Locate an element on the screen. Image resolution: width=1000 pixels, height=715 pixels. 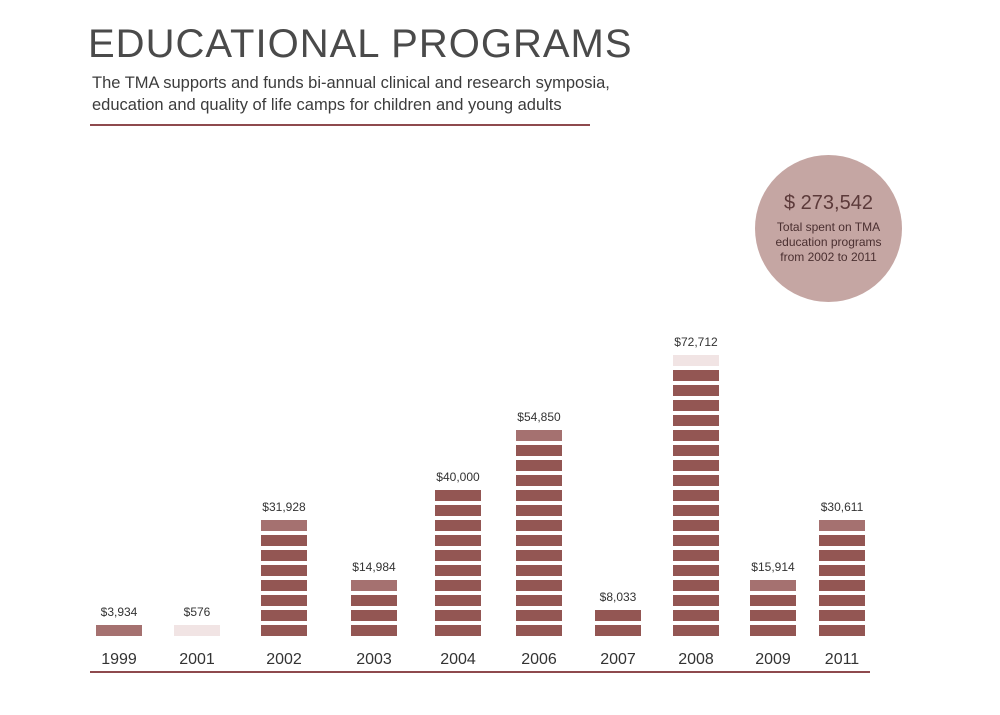
total-description-line: Total spent on TMA is located at coordinates (828, 227).